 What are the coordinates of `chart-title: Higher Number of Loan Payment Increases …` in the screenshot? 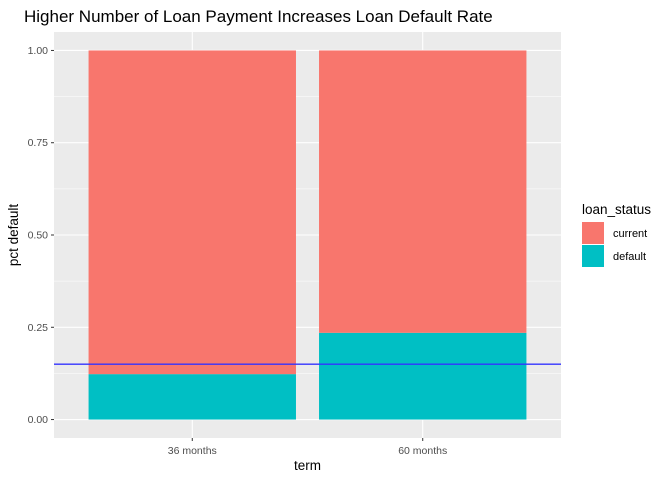 It's located at (258, 16).